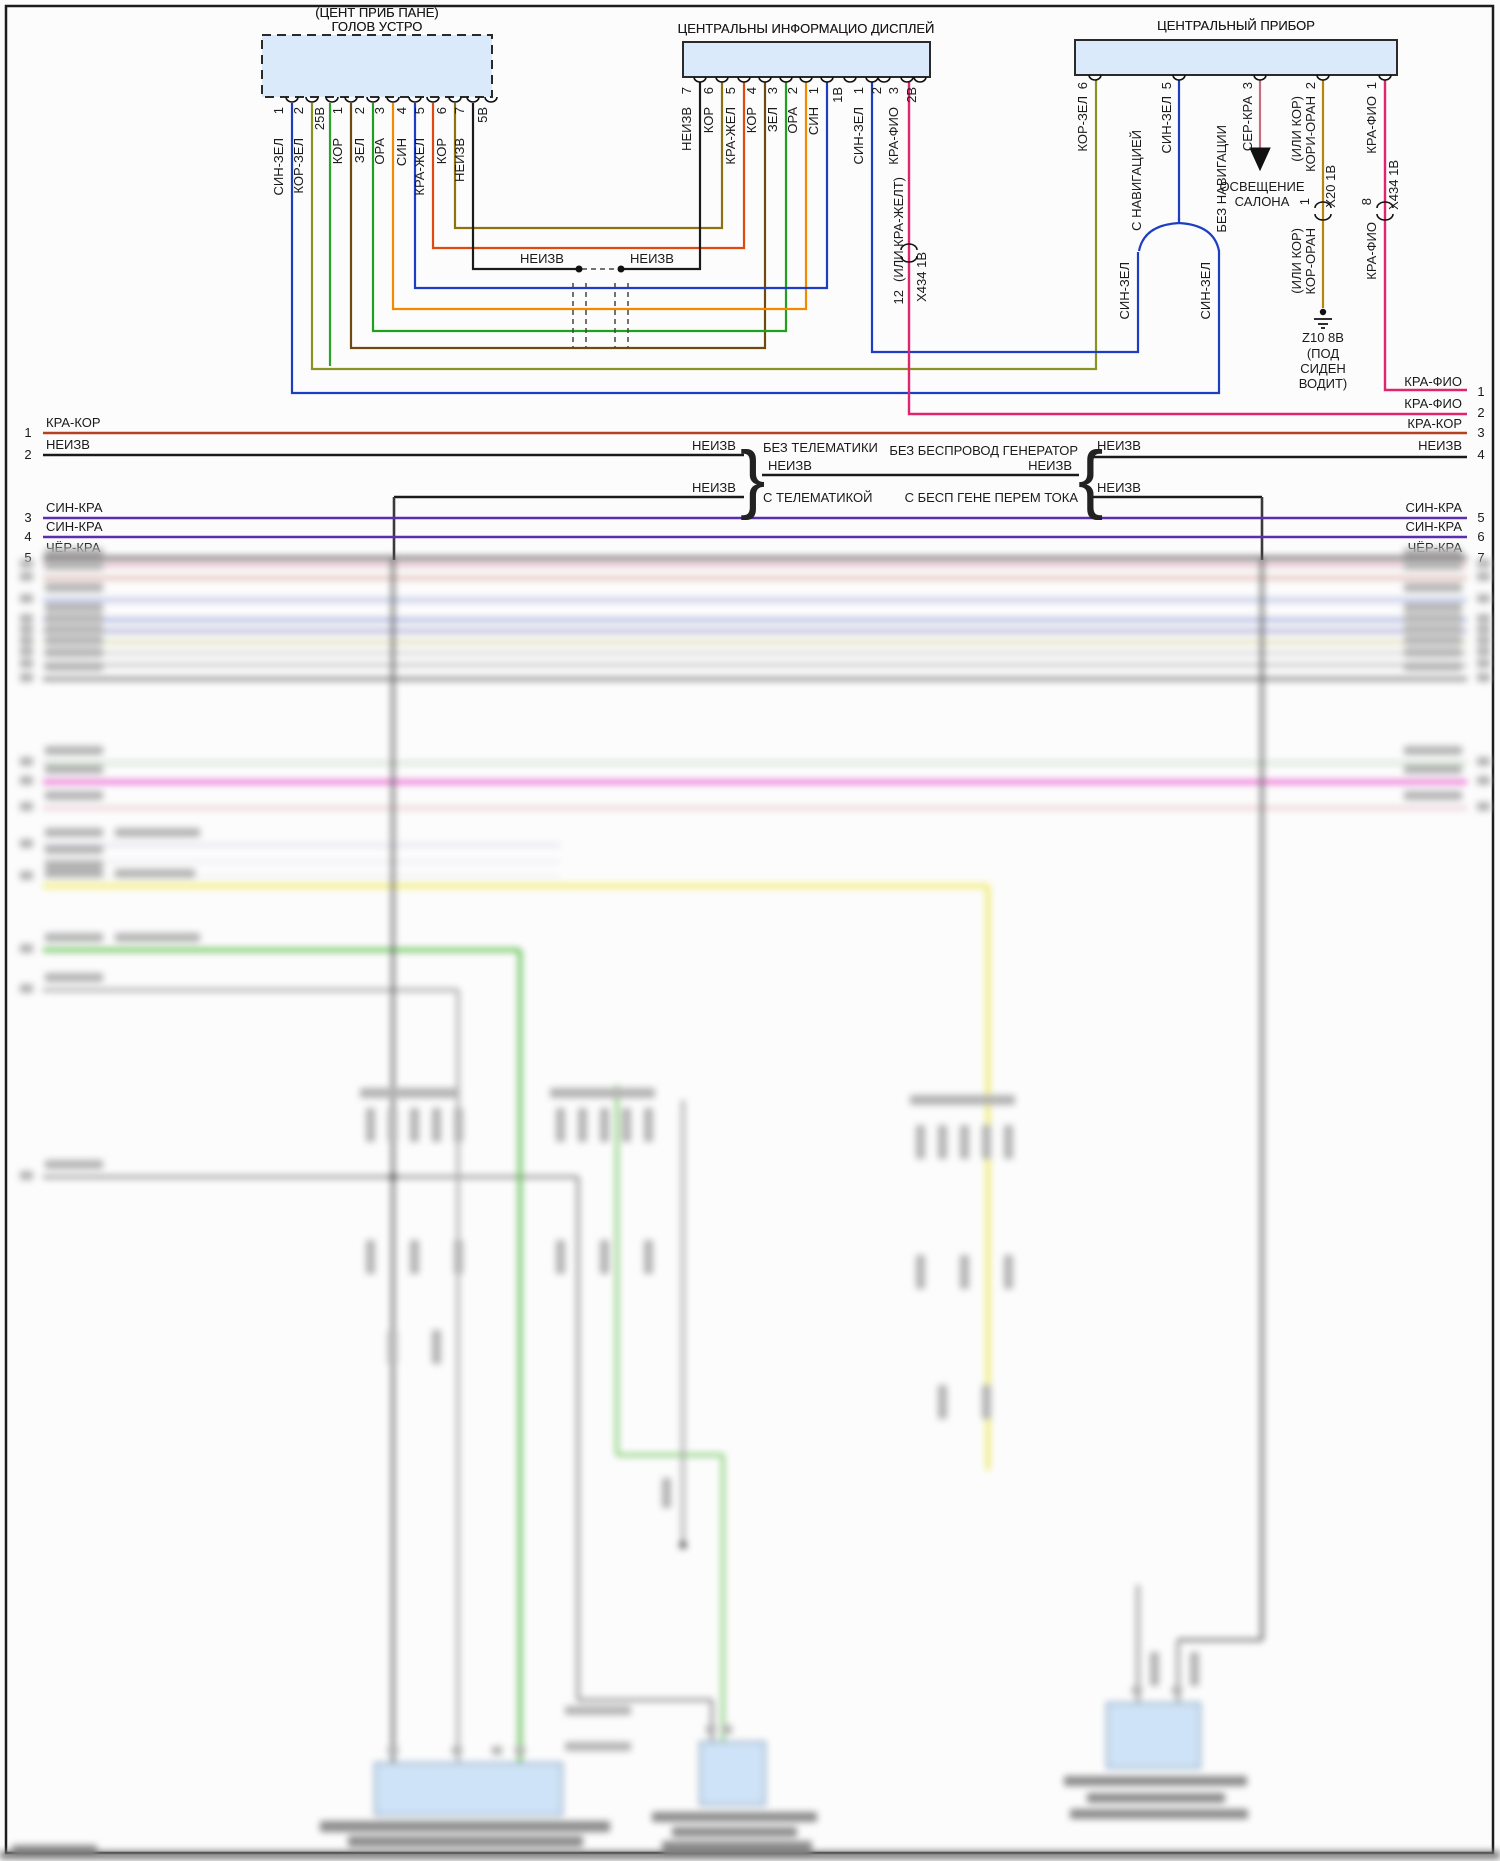 This screenshot has width=1500, height=1861. I want to click on label: ГОЛОВ УСТРО, so click(377, 26).